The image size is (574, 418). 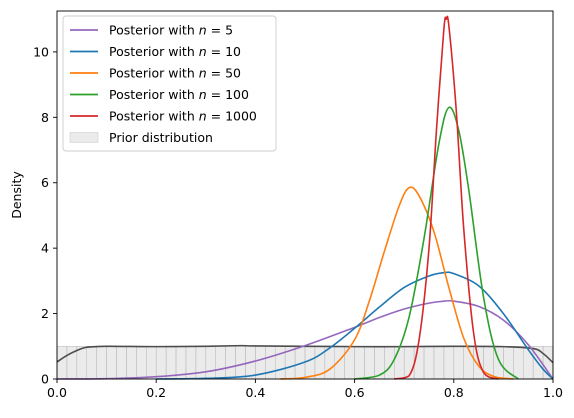 I want to click on legend-label-5: Posterior with n = 1000, so click(x=183, y=116).